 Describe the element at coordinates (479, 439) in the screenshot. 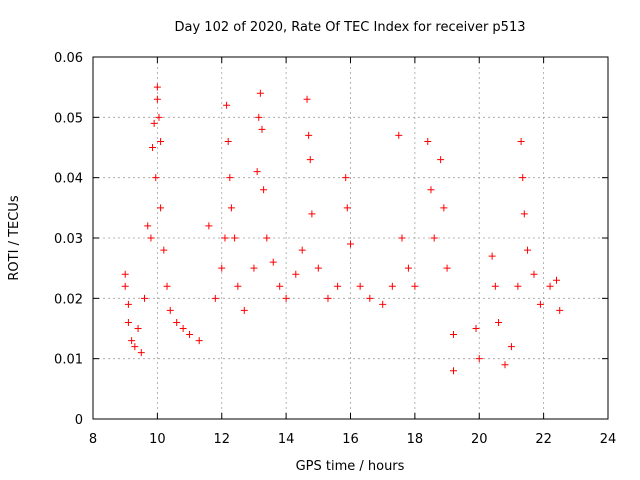

I see `x-tick-label: 20` at that location.